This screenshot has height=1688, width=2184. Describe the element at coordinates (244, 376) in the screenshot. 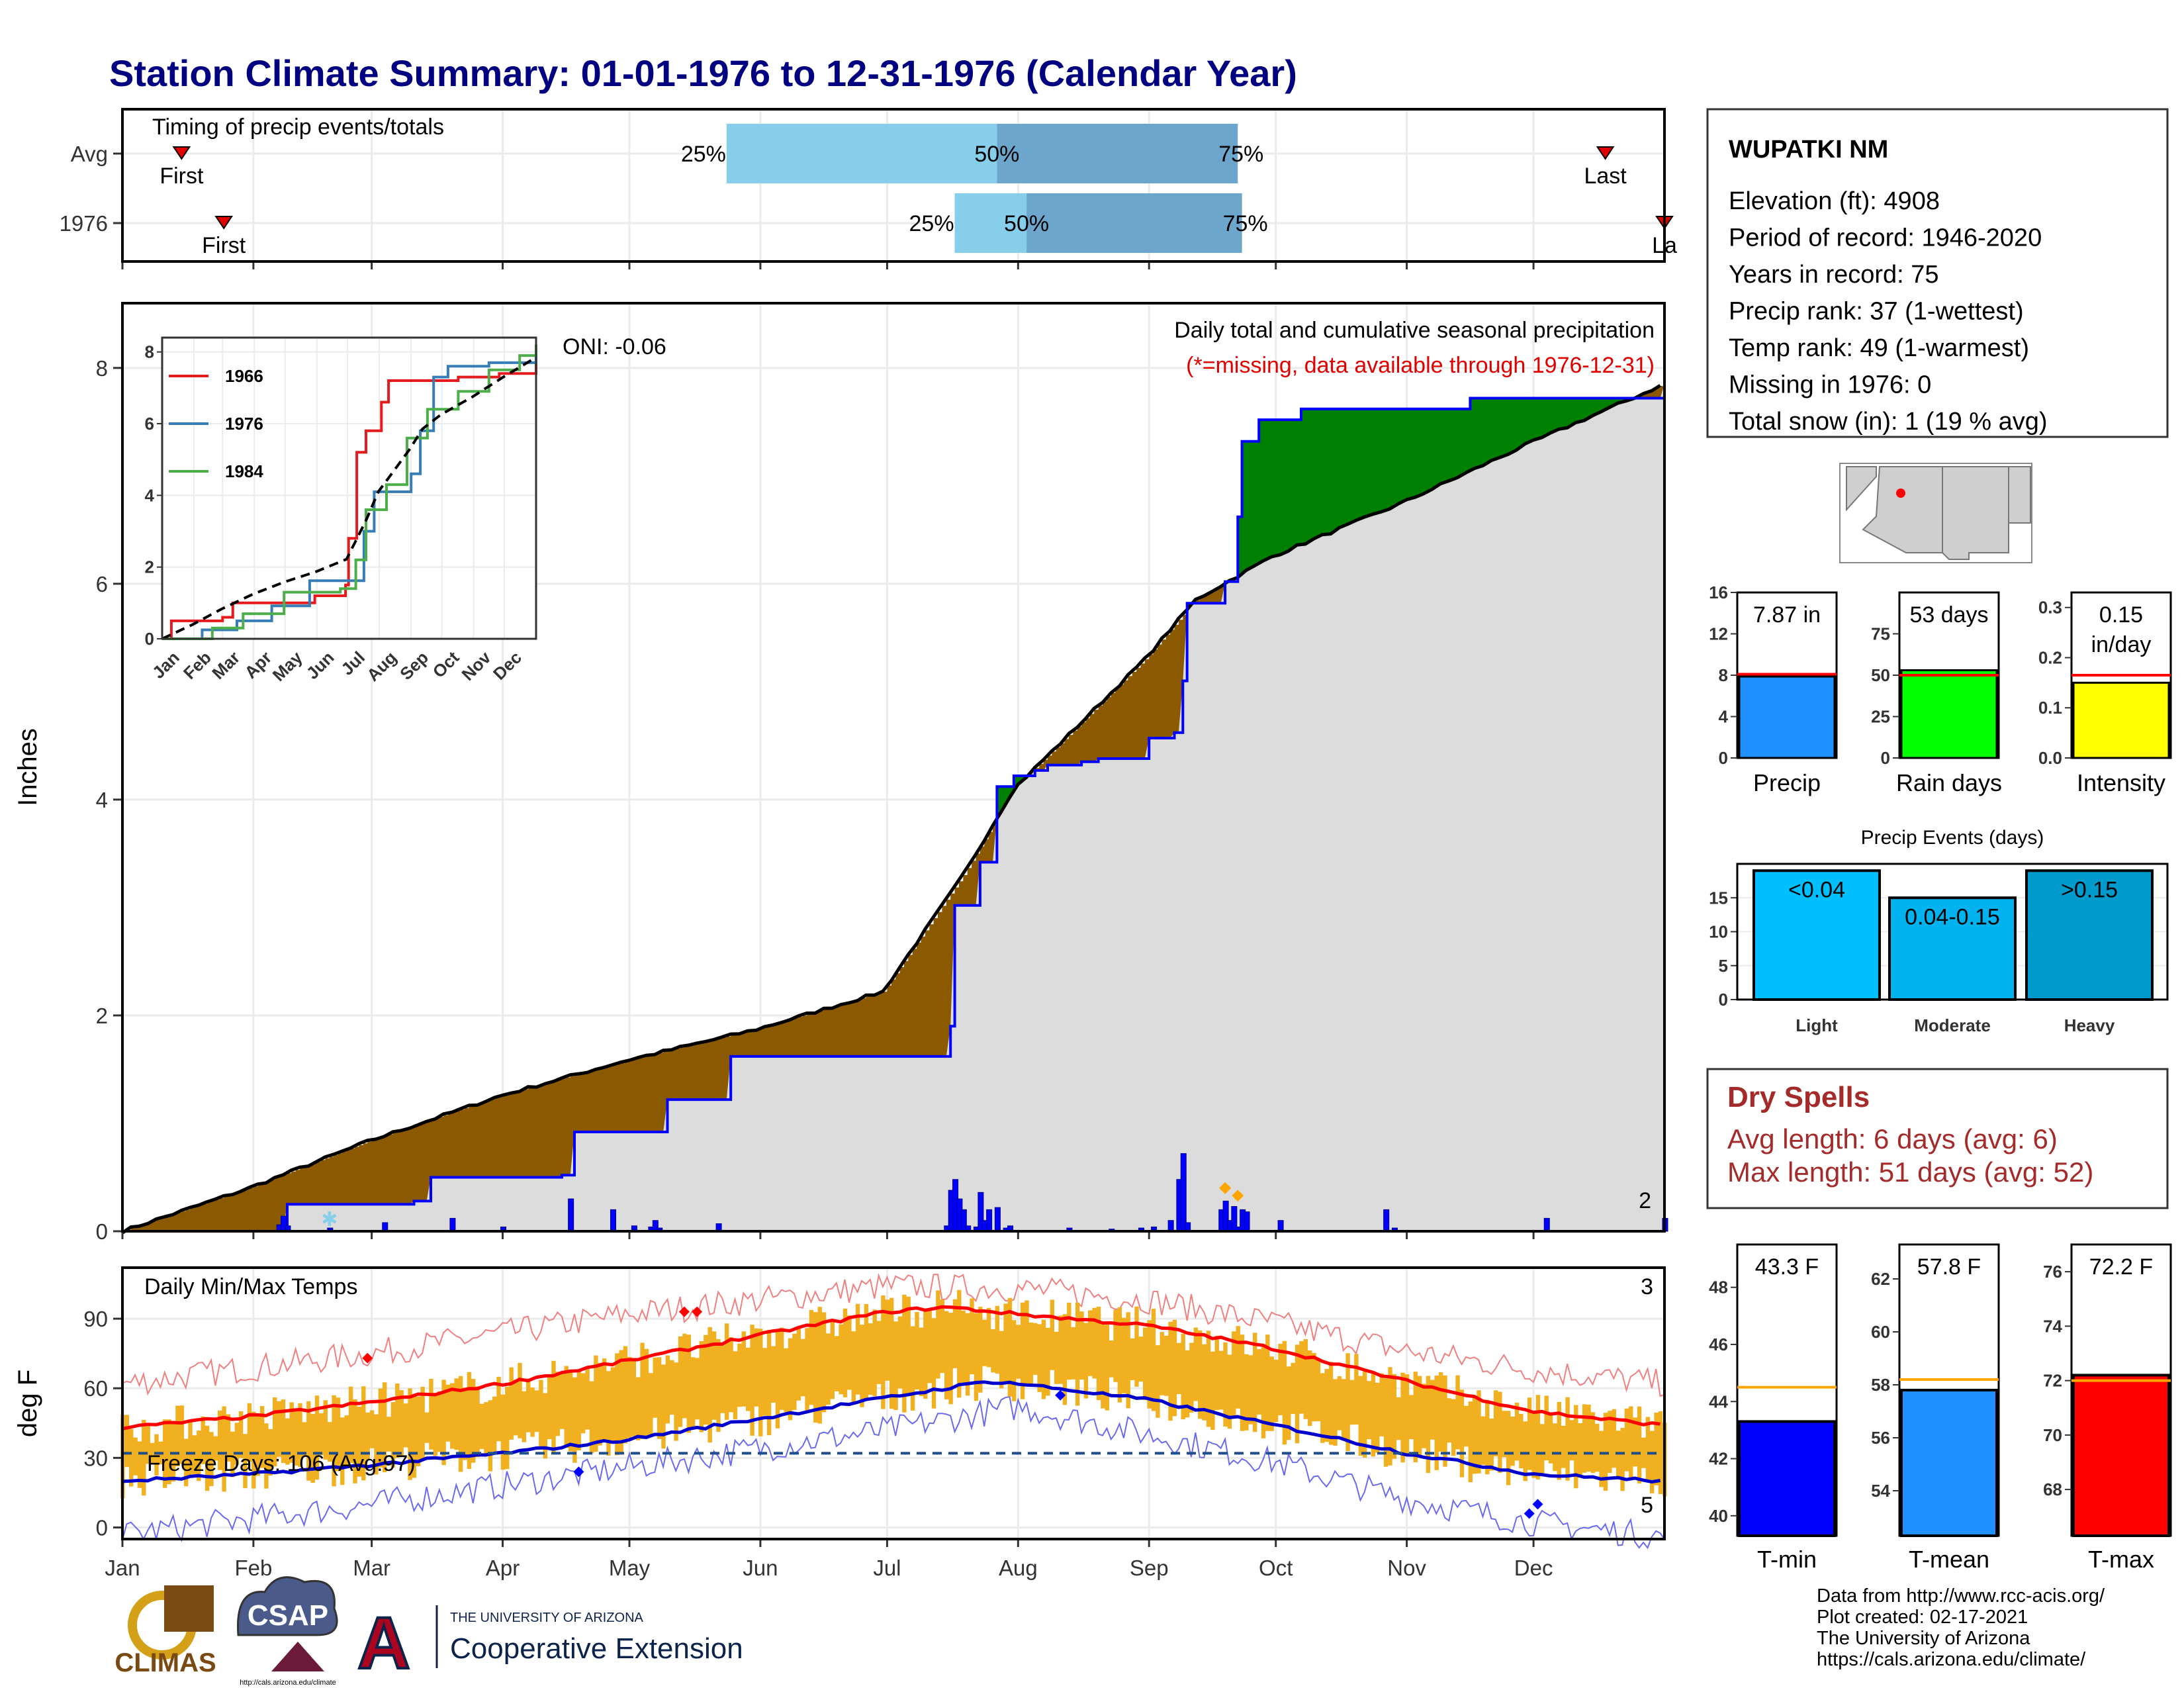

I see `inset-legend-label: 1966` at that location.